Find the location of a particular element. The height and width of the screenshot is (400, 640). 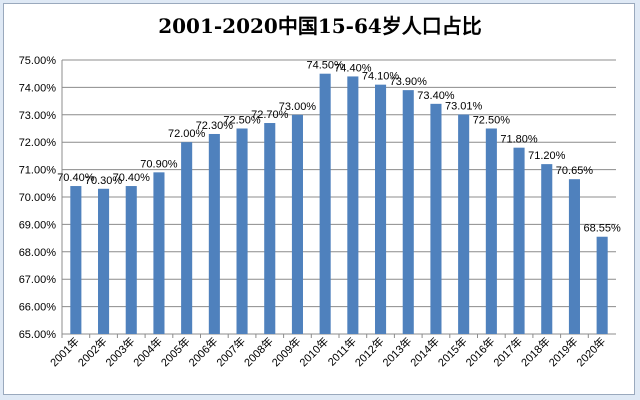

x-tick-label: 2002年 is located at coordinates (92, 351).